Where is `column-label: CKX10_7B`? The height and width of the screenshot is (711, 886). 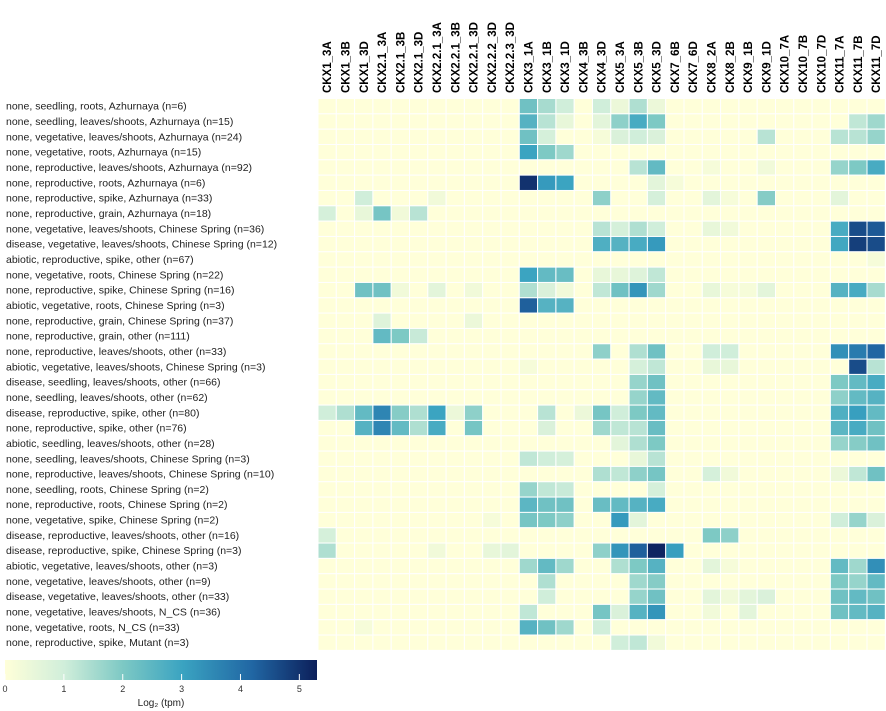
column-label: CKX10_7B is located at coordinates (804, 64).